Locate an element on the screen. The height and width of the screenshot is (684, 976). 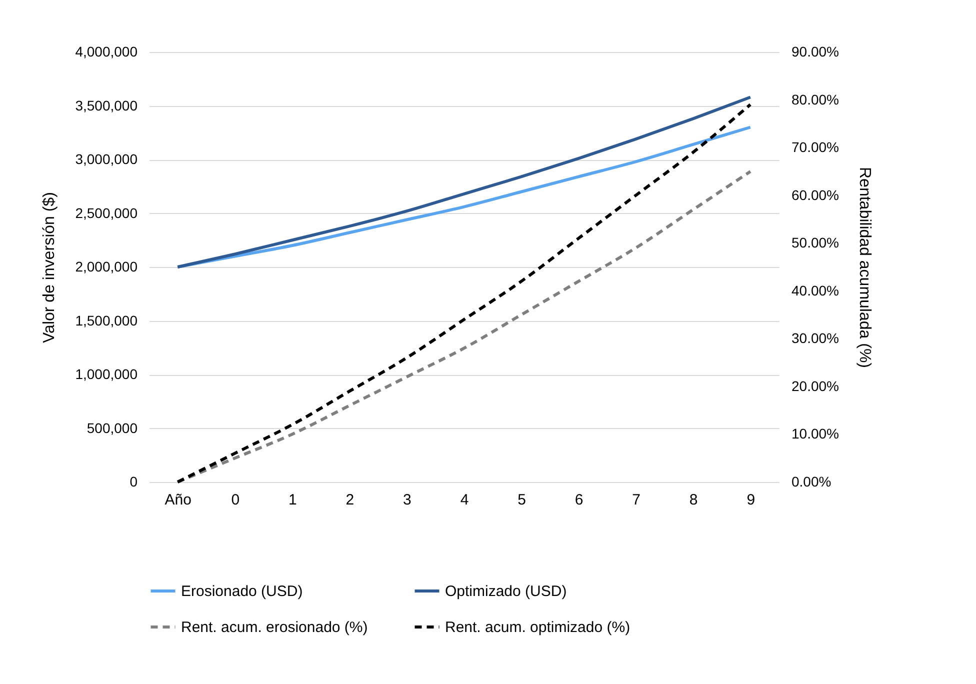
y2-tick-label: 70.00% is located at coordinates (815, 147).